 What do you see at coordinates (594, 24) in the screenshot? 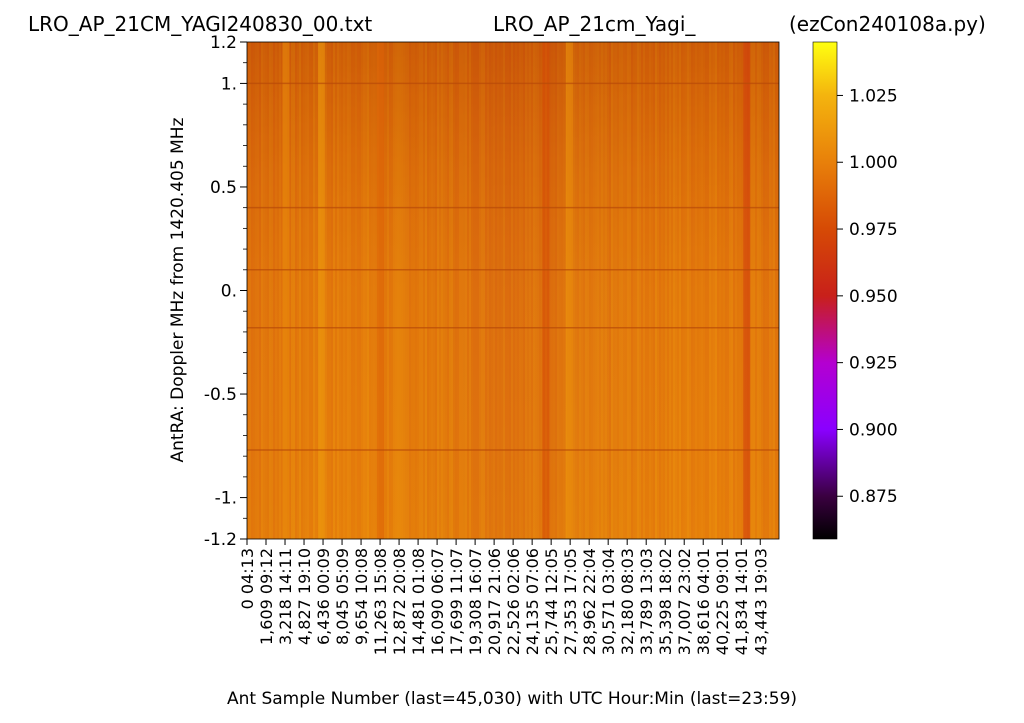
I see `title-center: LRO_AP_21cm_Yagi_` at bounding box center [594, 24].